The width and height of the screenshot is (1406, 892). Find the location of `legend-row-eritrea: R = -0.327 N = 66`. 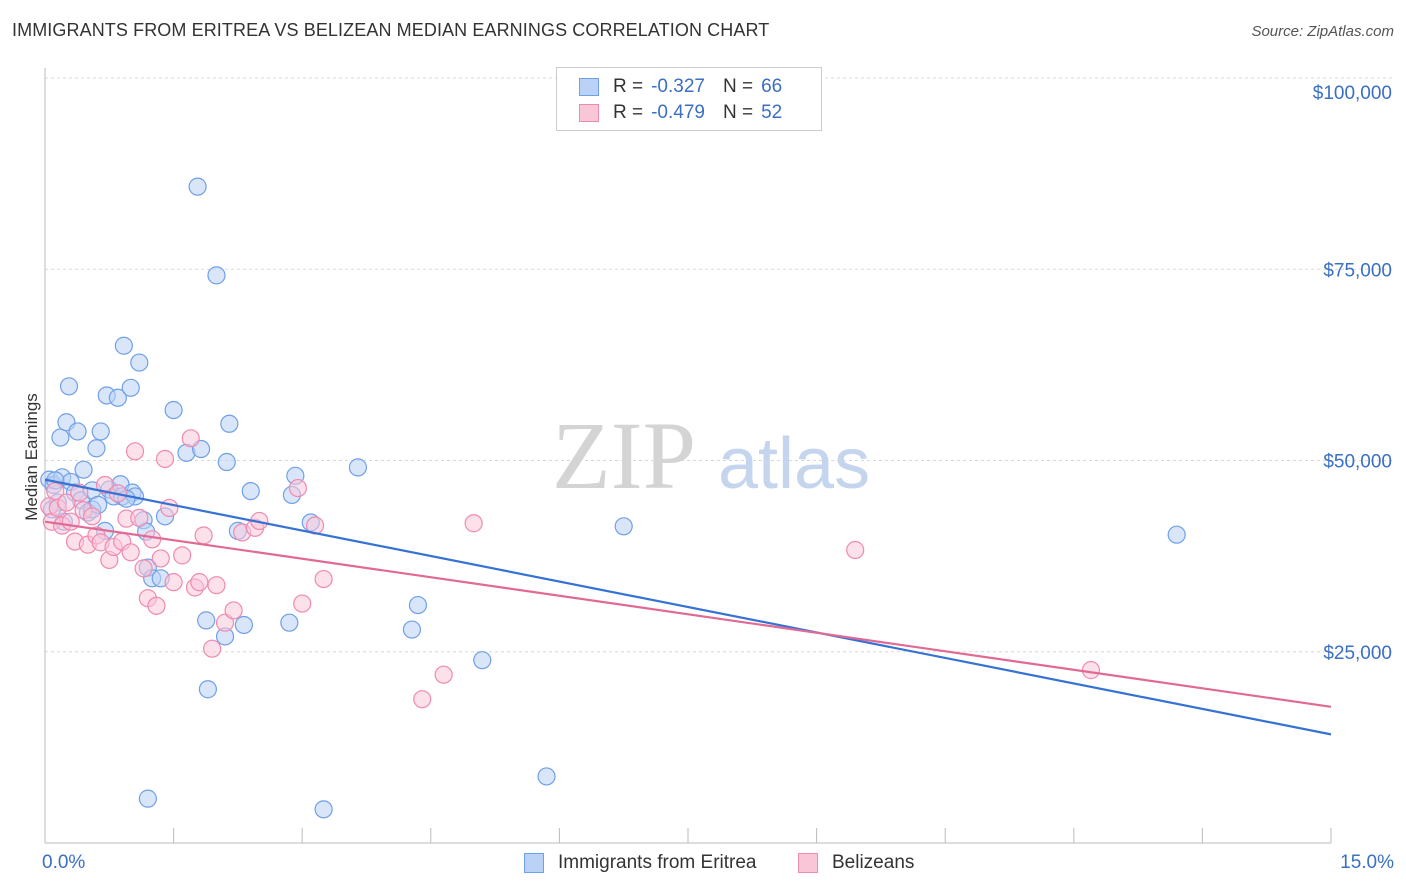

legend-row-eritrea: R = -0.327 N = 66 is located at coordinates (680, 87).